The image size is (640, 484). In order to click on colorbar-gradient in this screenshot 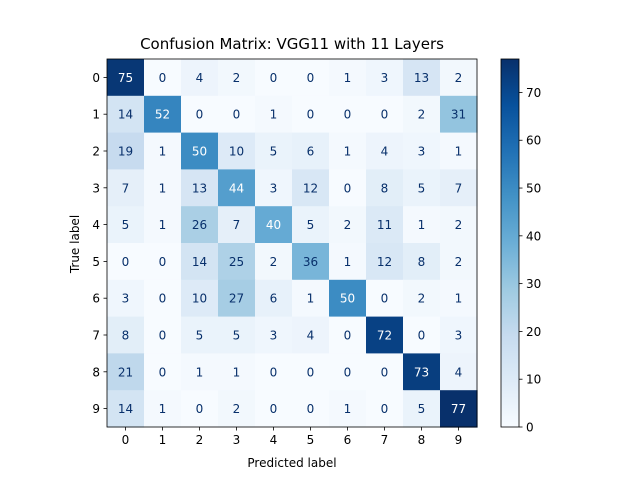, I will do `click(510, 243)`.